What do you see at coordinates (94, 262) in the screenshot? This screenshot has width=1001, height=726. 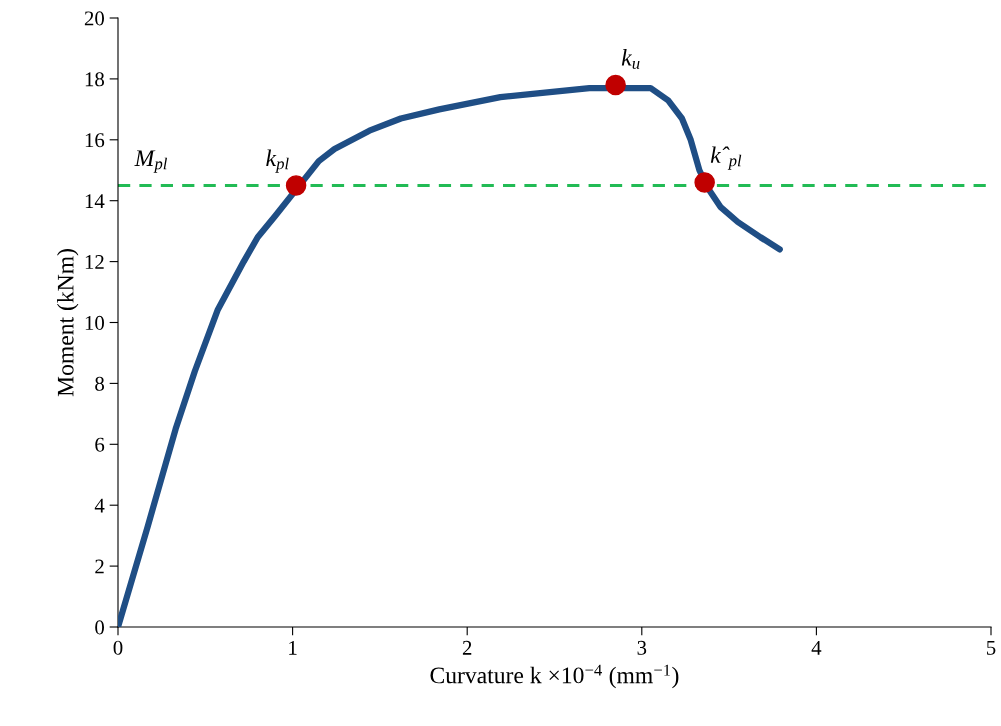 I see `y-tick-label: 12` at bounding box center [94, 262].